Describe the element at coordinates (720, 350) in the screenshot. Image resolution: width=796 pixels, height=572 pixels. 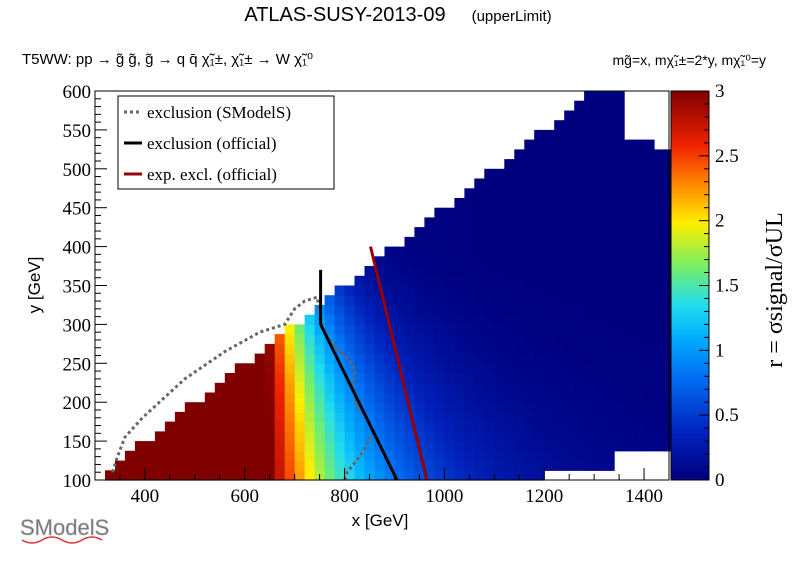
I see `z-tick-label: 1` at that location.